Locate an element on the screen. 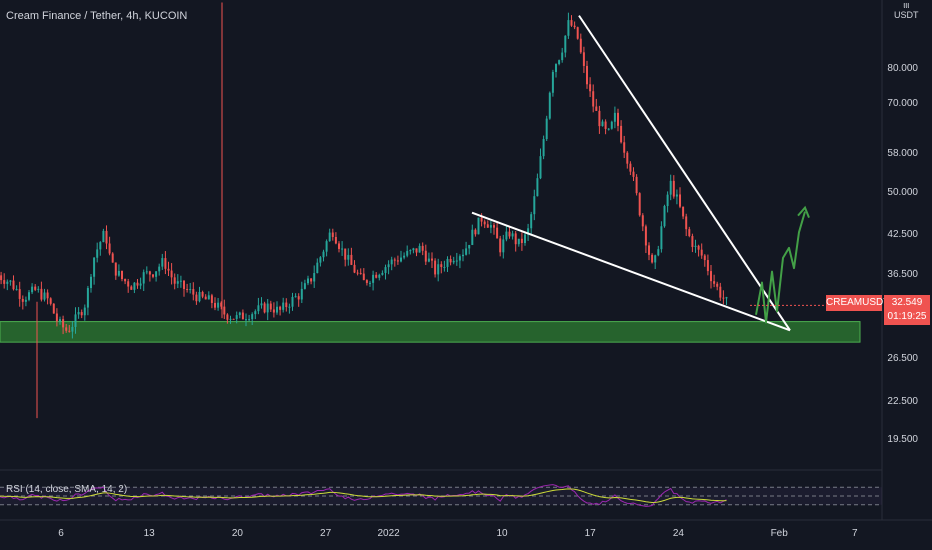 This screenshot has height=550, width=932. y-tick-label: 36.500 is located at coordinates (902, 275).